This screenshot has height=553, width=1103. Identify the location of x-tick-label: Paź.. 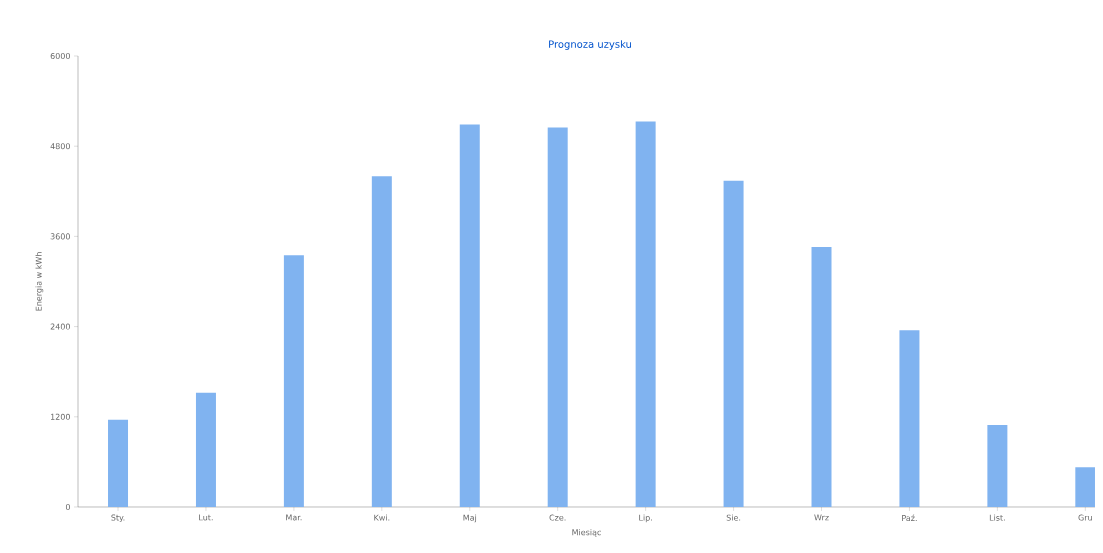
(909, 518).